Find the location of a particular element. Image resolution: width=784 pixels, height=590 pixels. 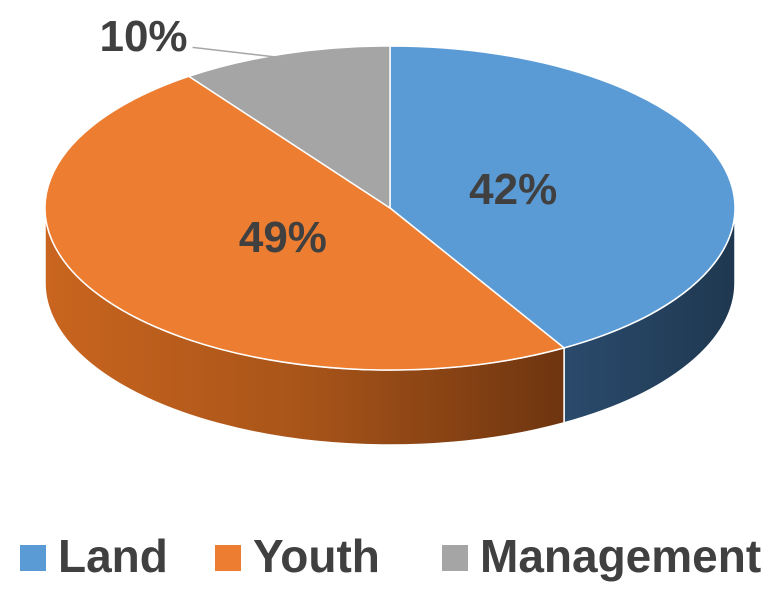

data-label: 10% is located at coordinates (143, 36).